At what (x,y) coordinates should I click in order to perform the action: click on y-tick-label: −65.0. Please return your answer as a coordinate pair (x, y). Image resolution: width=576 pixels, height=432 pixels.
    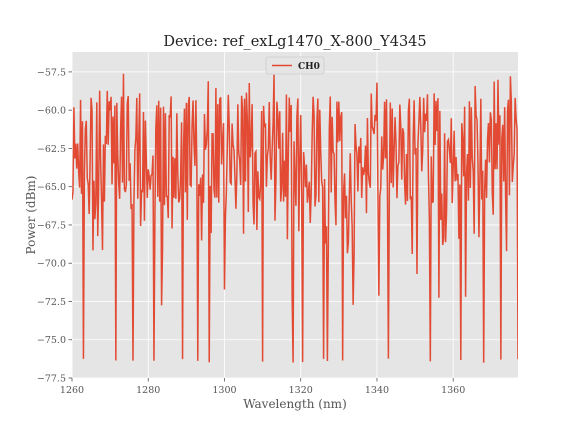
    Looking at the image, I should click on (51, 187).